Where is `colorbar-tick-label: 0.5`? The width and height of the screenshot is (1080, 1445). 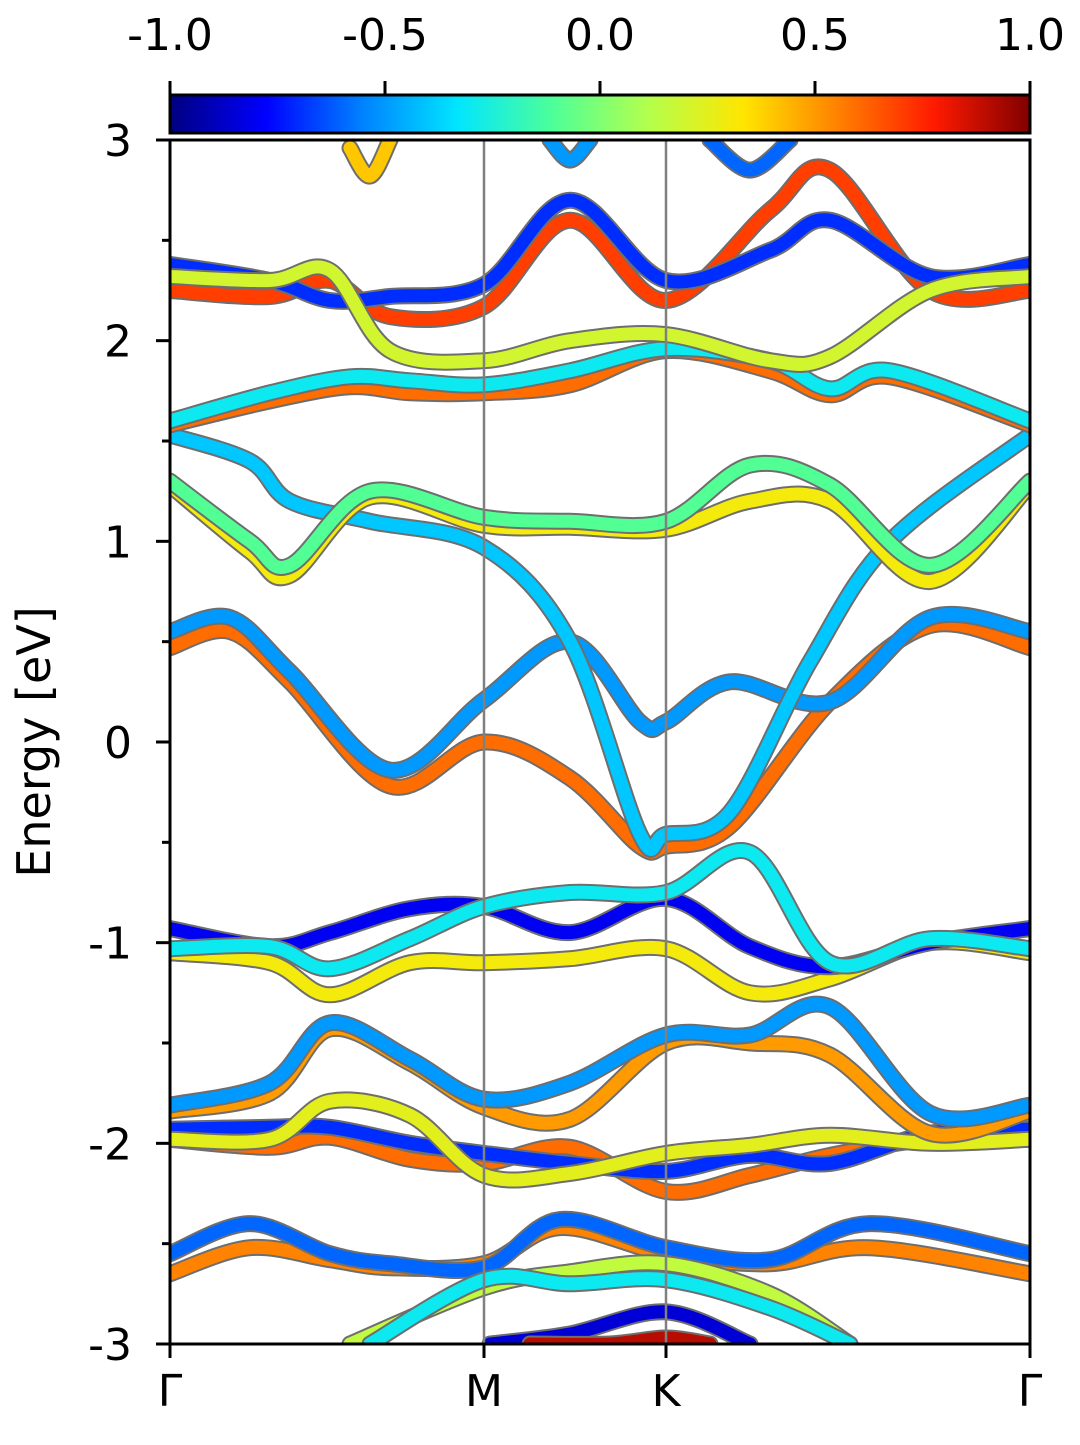
colorbar-tick-label: 0.5 is located at coordinates (815, 35).